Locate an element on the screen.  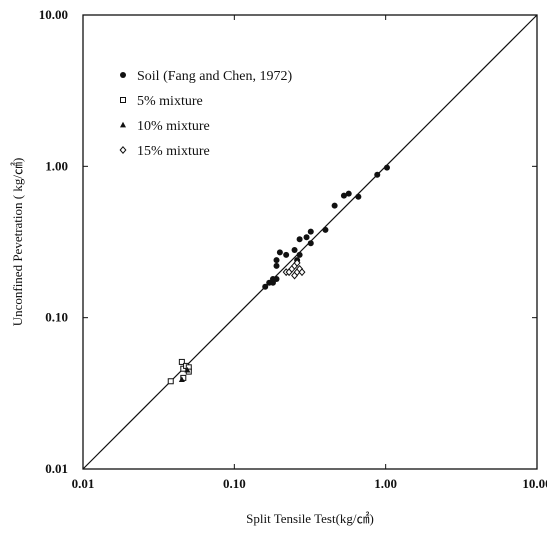
legend-label-2: 10% mixture is located at coordinates (173, 126).